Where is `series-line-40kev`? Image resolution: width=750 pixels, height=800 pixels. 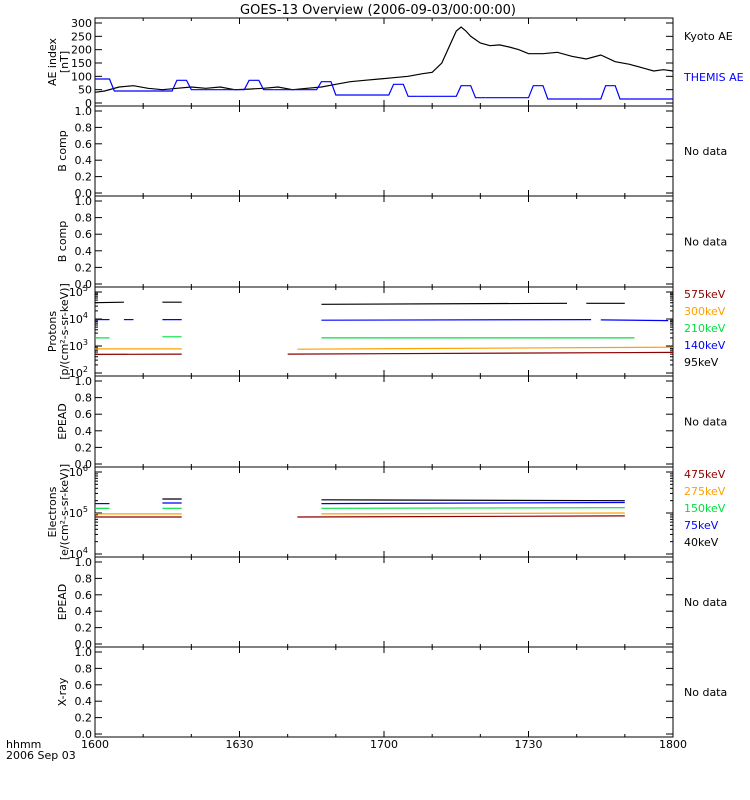 series-line-40kev is located at coordinates (473, 500).